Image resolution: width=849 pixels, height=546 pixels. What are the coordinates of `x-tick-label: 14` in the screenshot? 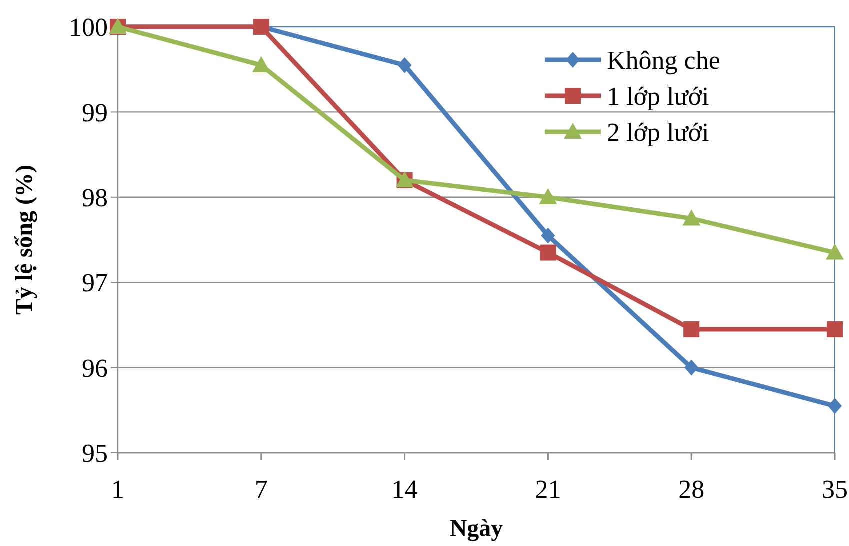 It's located at (405, 489).